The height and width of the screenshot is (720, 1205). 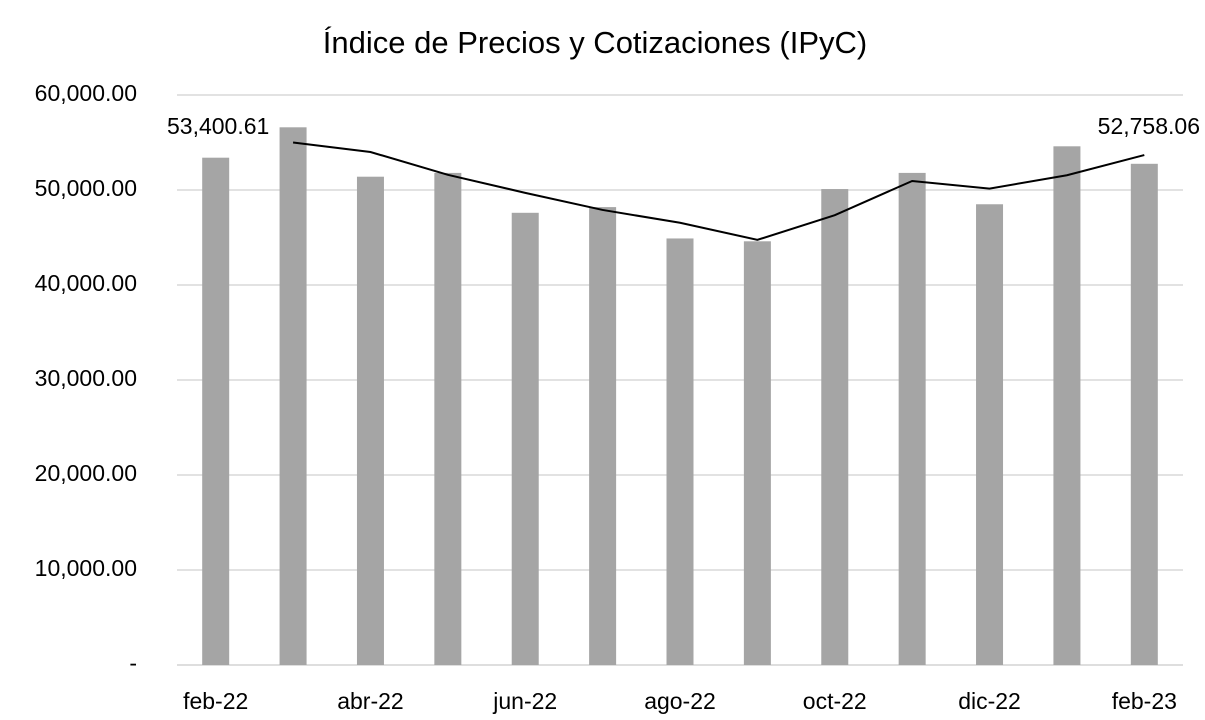 What do you see at coordinates (370, 701) in the screenshot?
I see `x-tick-label: abr-22` at bounding box center [370, 701].